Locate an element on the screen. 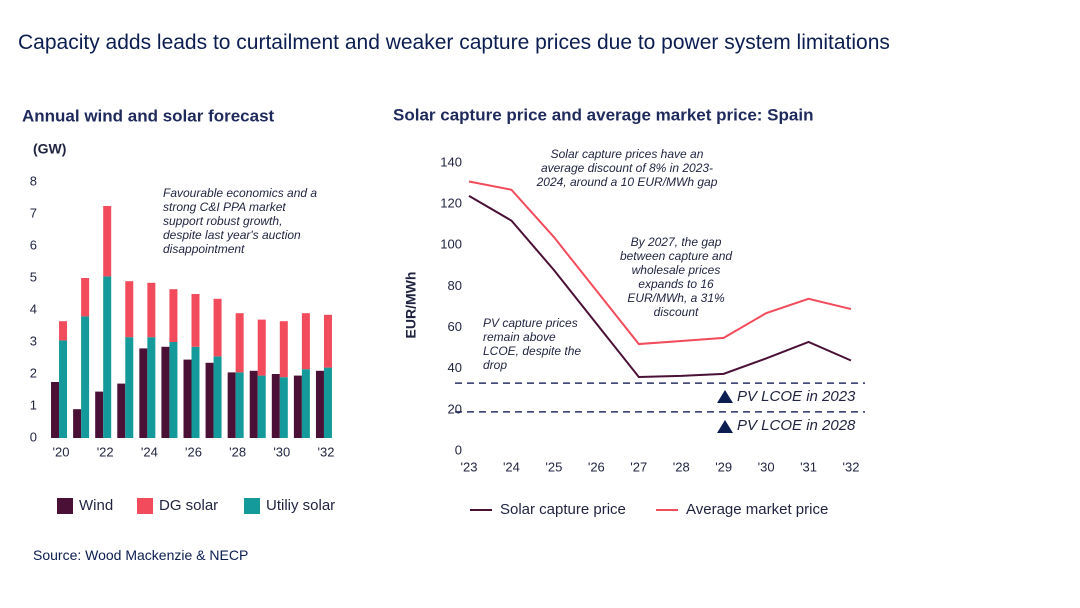  x-tick-label: '27 is located at coordinates (638, 466).